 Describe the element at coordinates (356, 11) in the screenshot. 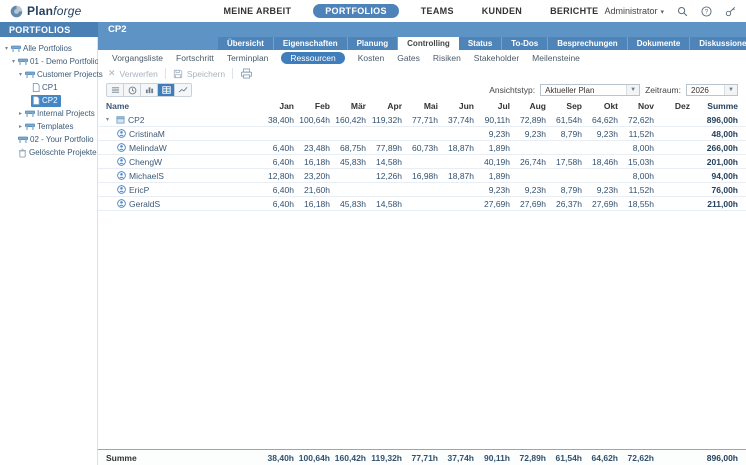

I see `menu-item-portfolios: PORTFOLIOS` at that location.